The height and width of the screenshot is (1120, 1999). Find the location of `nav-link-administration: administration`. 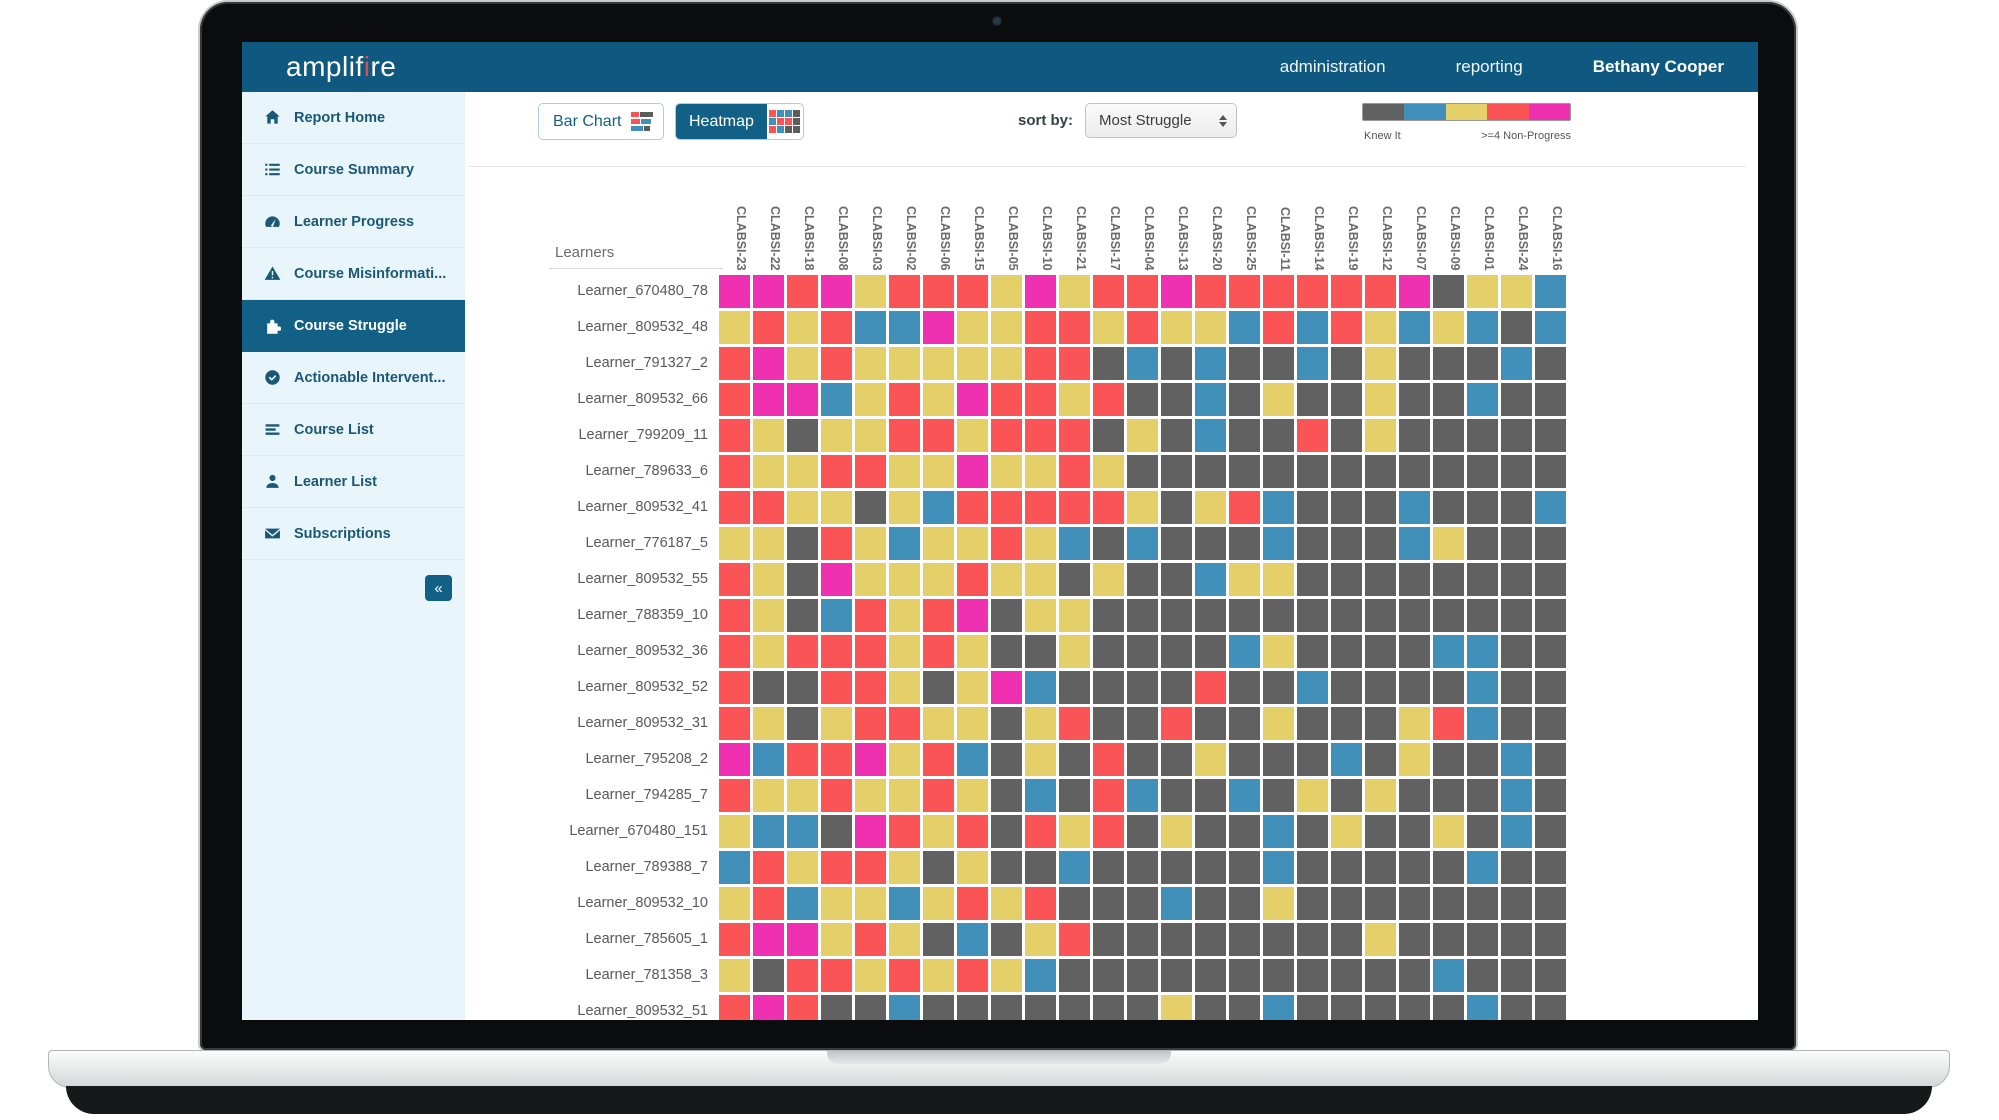

nav-link-administration: administration is located at coordinates (1332, 66).